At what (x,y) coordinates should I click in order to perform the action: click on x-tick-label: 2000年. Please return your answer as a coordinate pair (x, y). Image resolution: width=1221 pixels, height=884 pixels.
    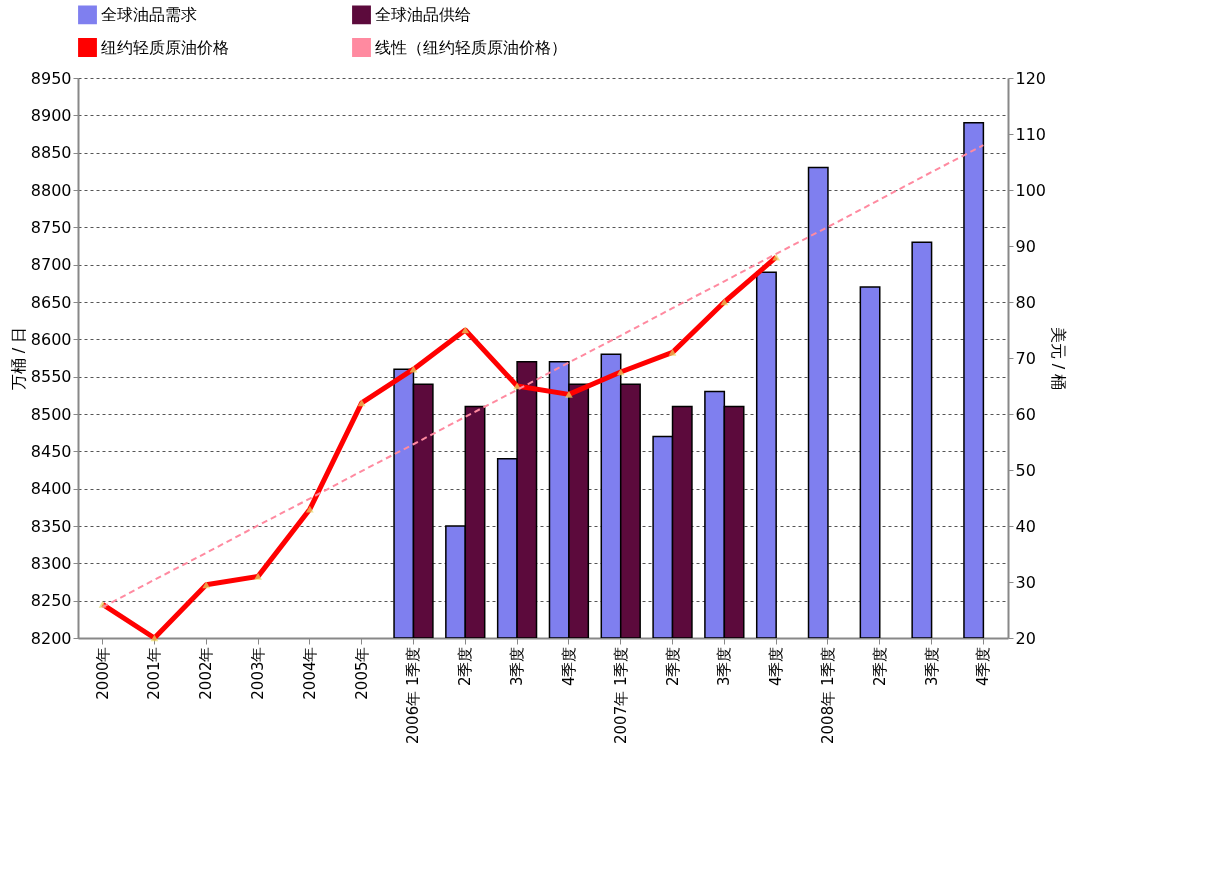
    Looking at the image, I should click on (102, 673).